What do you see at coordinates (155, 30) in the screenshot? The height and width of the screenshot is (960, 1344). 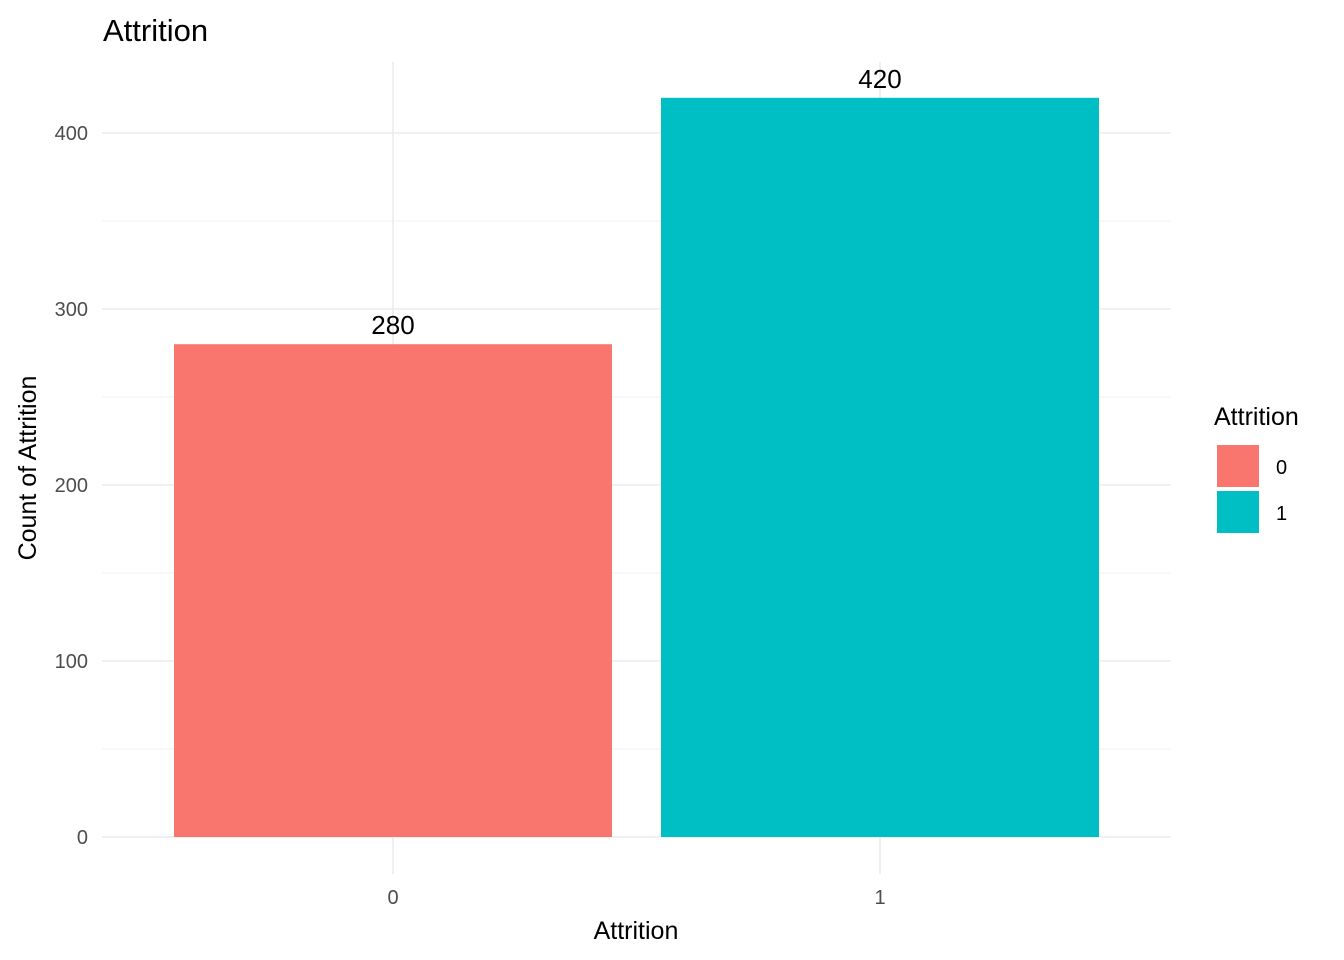 I see `chart-title: Attrition` at bounding box center [155, 30].